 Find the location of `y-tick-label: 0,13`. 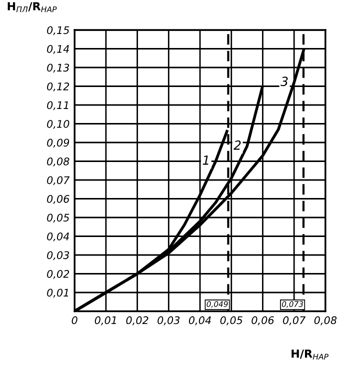

y-tick-label: 0,13 is located at coordinates (58, 68).